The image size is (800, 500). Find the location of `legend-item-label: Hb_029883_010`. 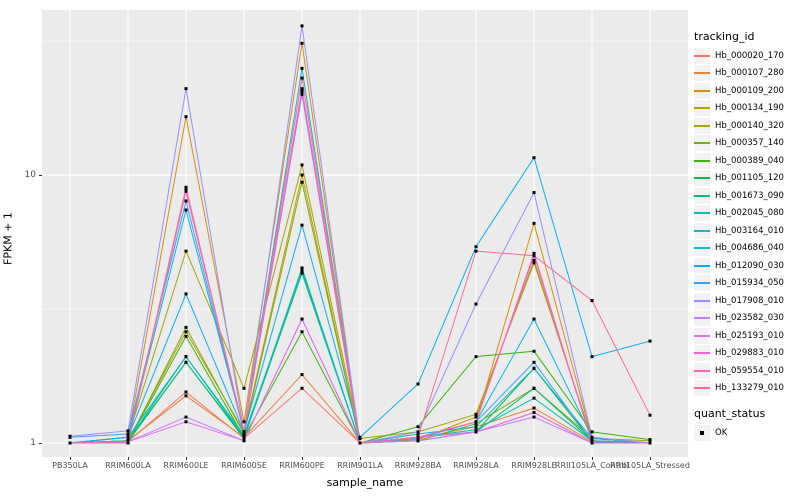

legend-item-label: Hb_029883_010 is located at coordinates (749, 353).